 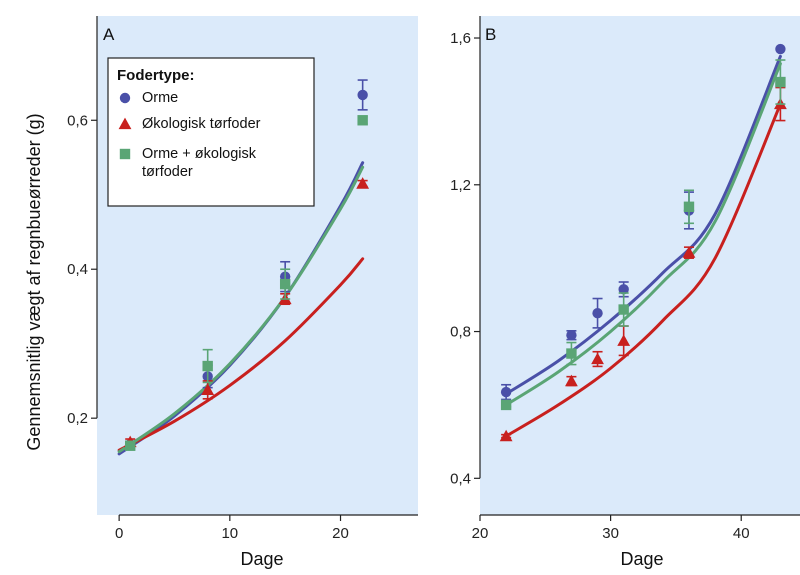 I want to click on panel-b-y-ticks: 0,4 0,8 1,2 1,6, so click(x=465, y=258).